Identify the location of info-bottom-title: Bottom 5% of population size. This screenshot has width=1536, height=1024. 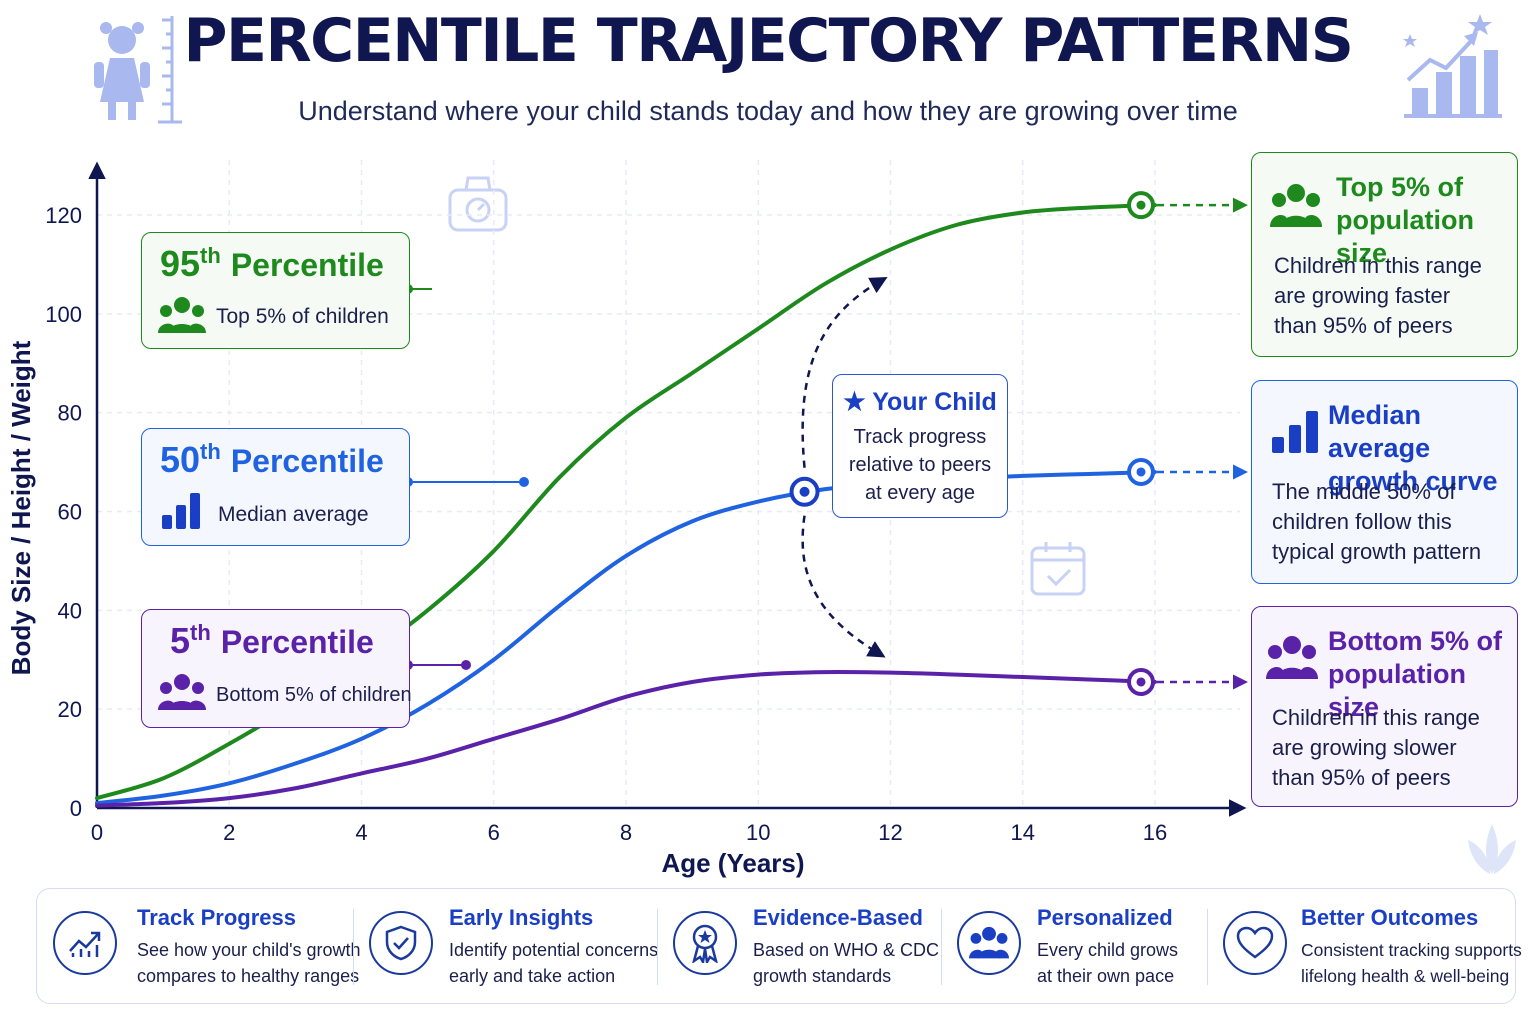
(1415, 674).